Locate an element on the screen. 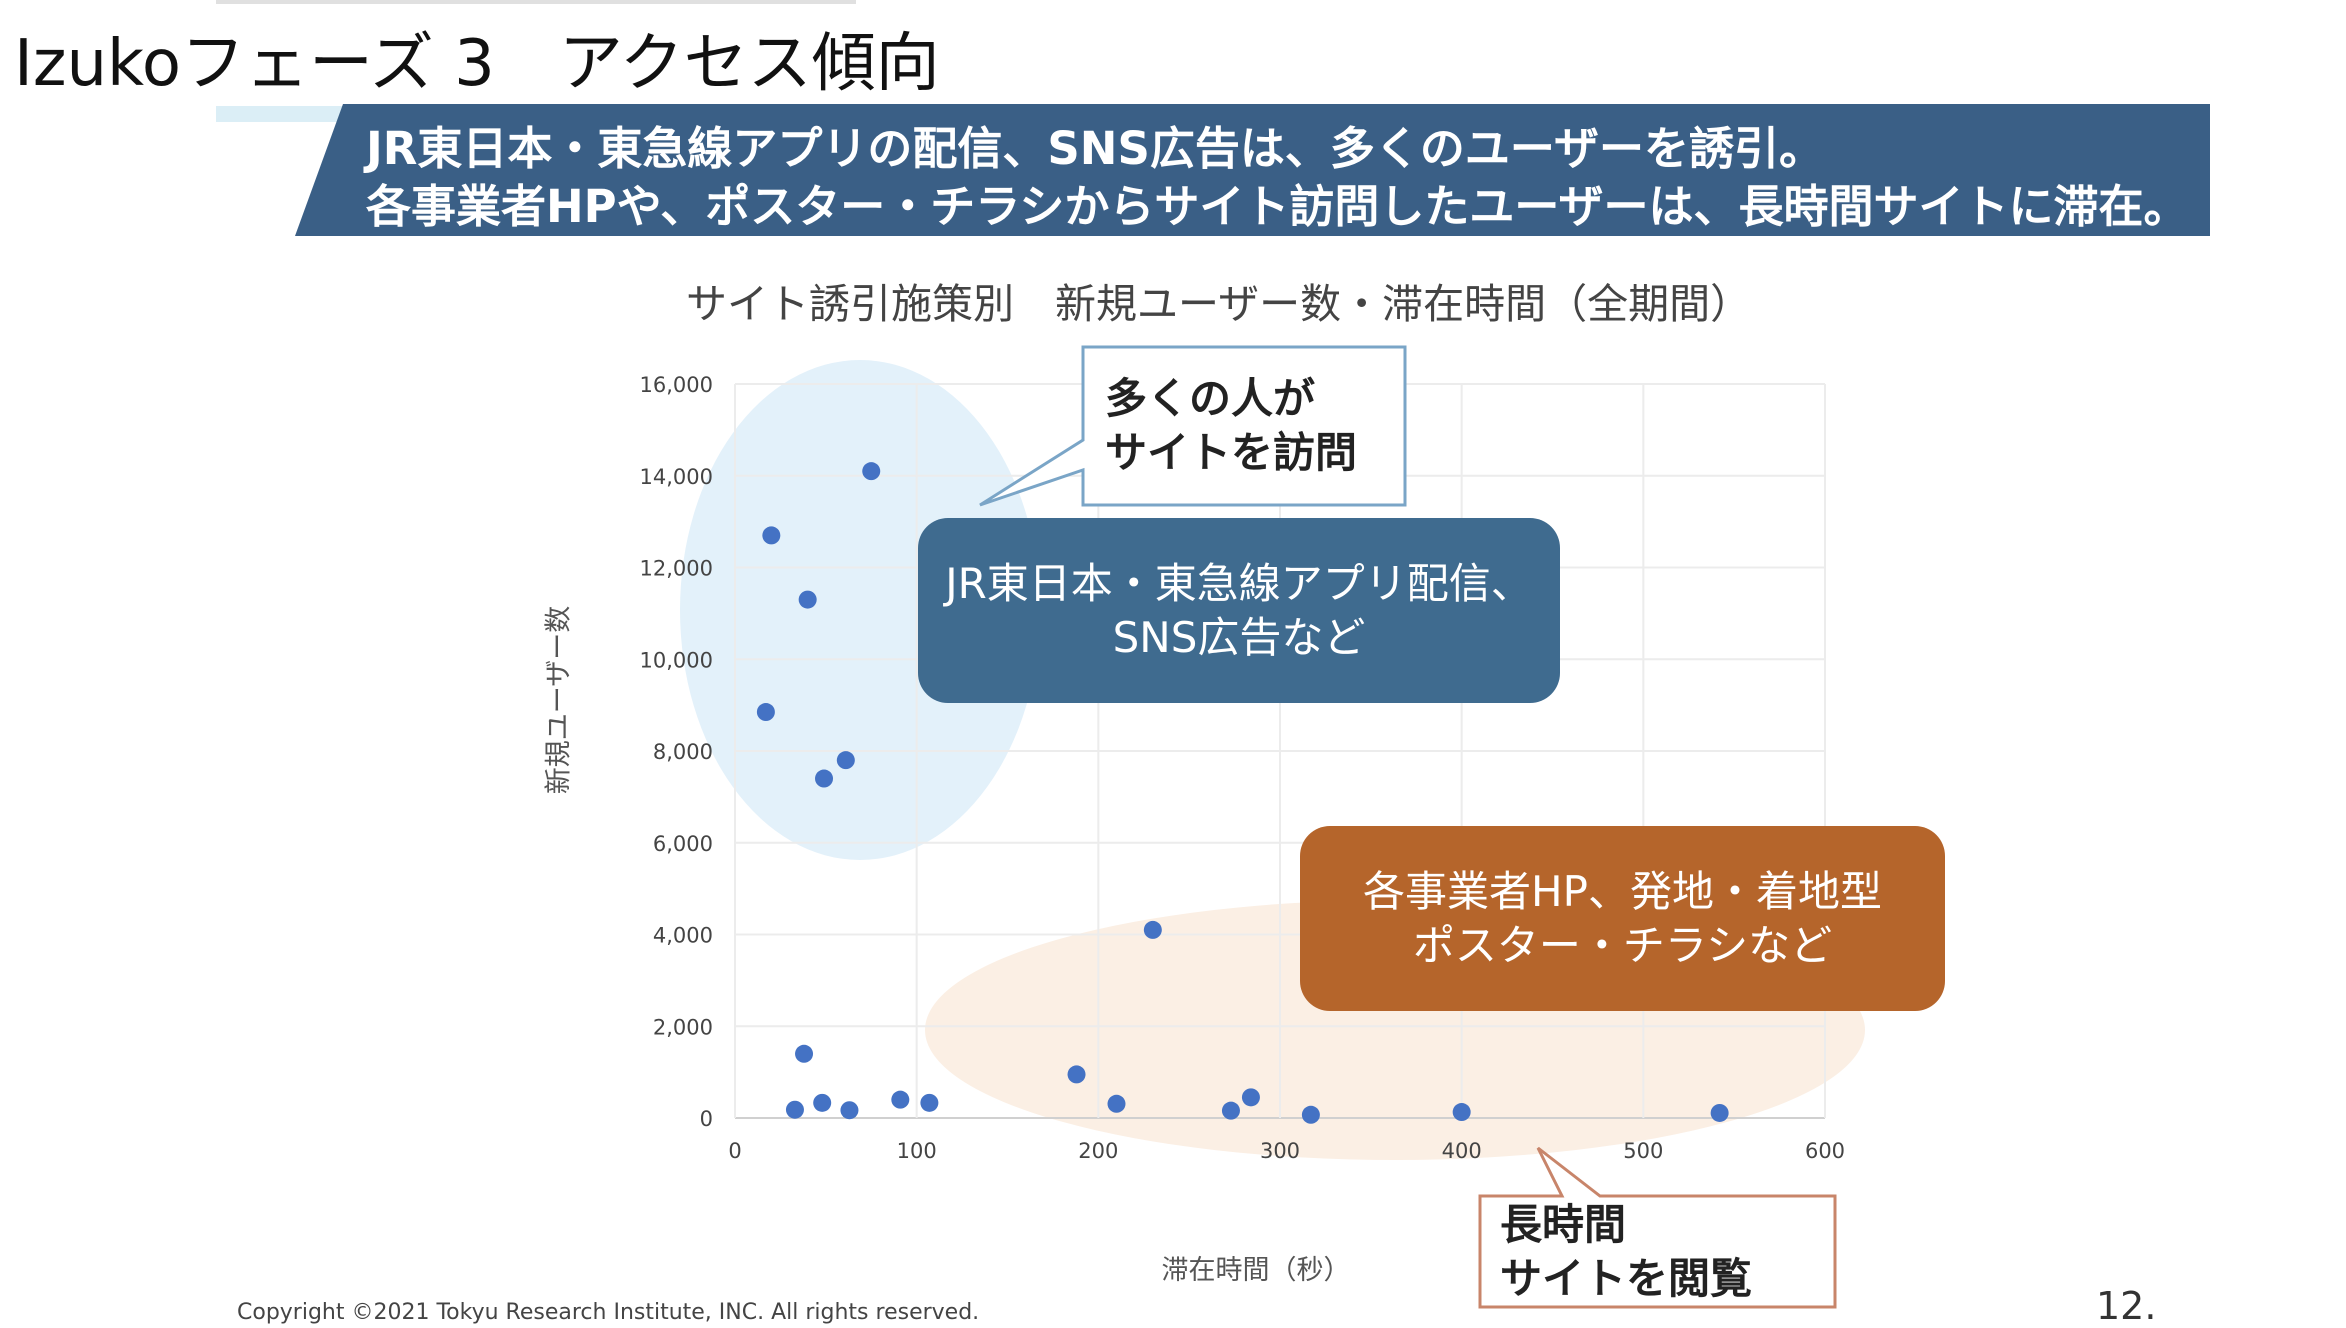 This screenshot has width=2346, height=1328. bottom-callout-bubble is located at coordinates (1657, 1227).